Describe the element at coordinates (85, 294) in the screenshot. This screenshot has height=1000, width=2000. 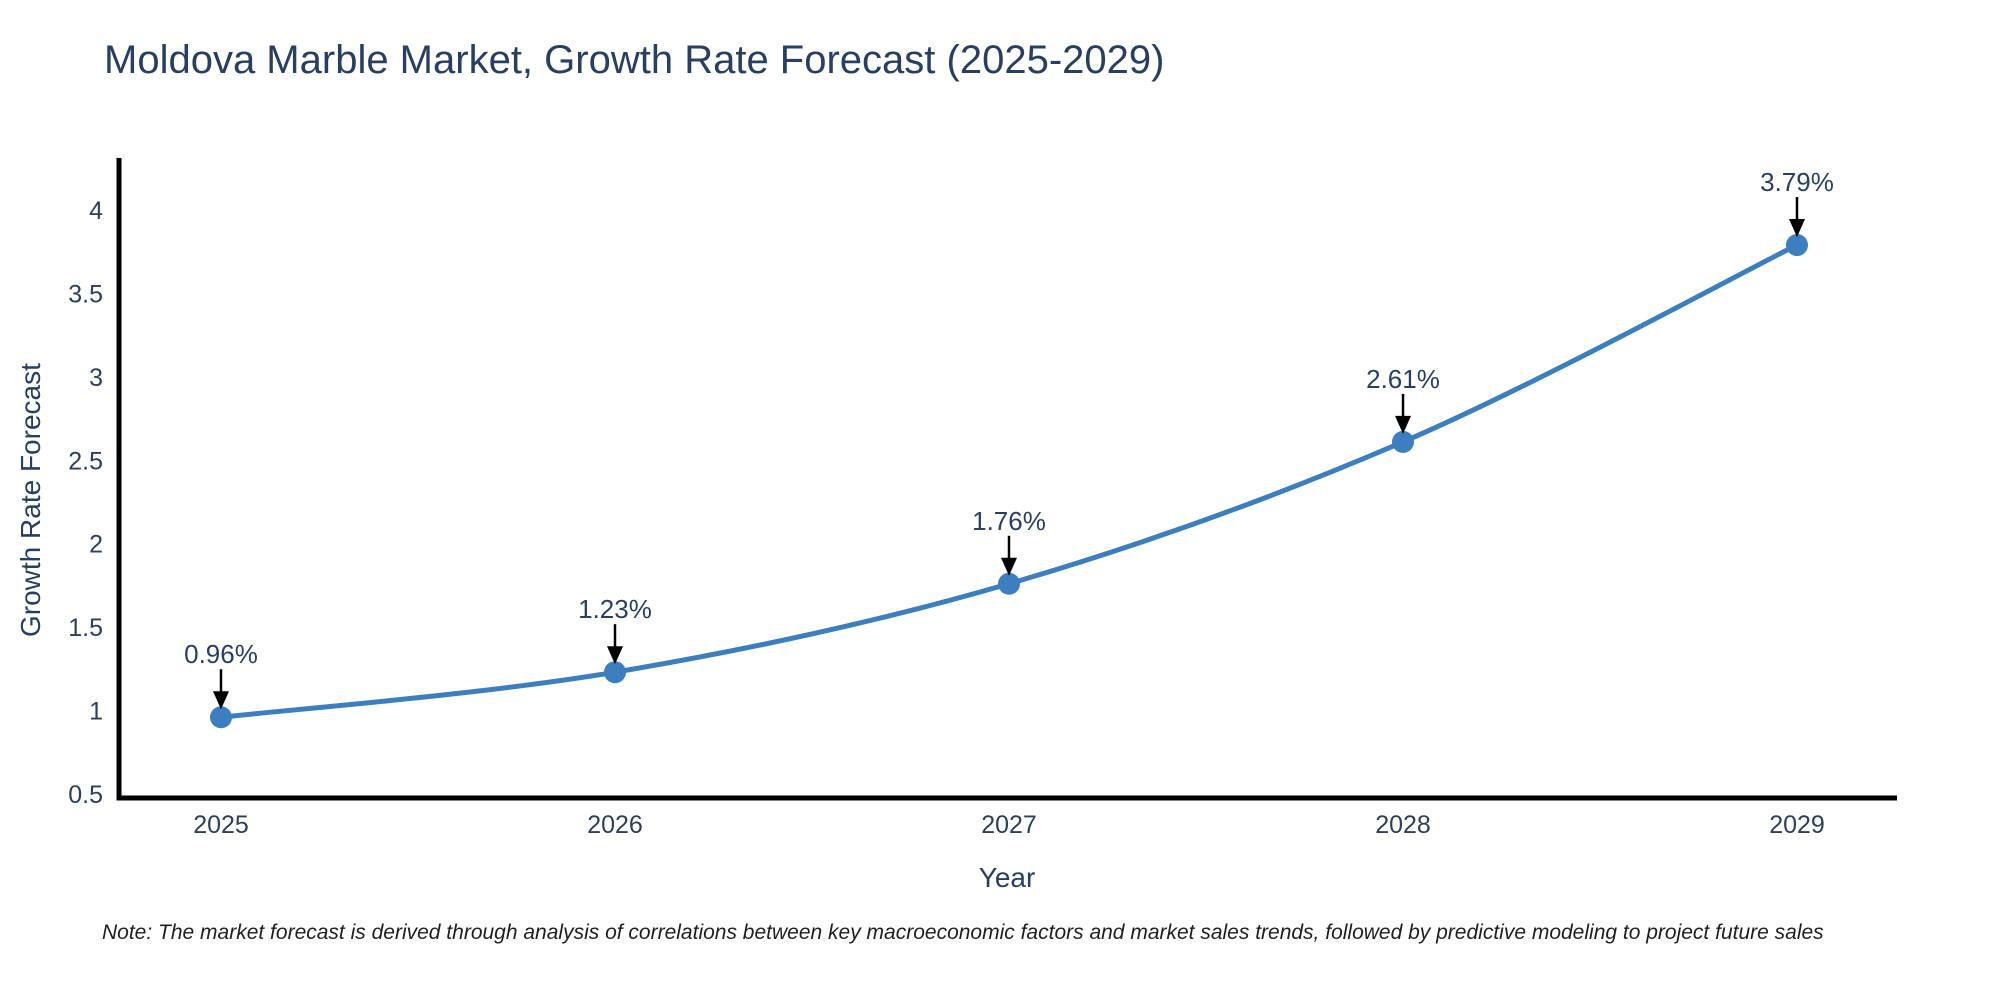
I see `y-tick-3.5: 3.5` at that location.